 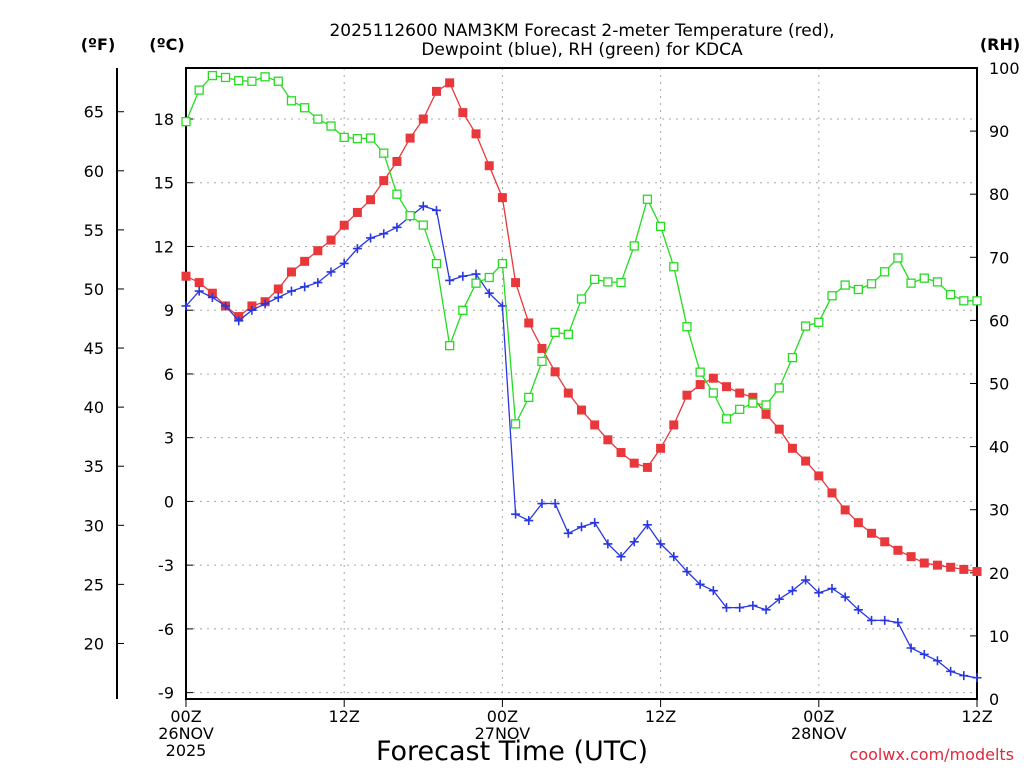 What do you see at coordinates (94, 348) in the screenshot?
I see `fahrenheit-tick-label: 45` at bounding box center [94, 348].